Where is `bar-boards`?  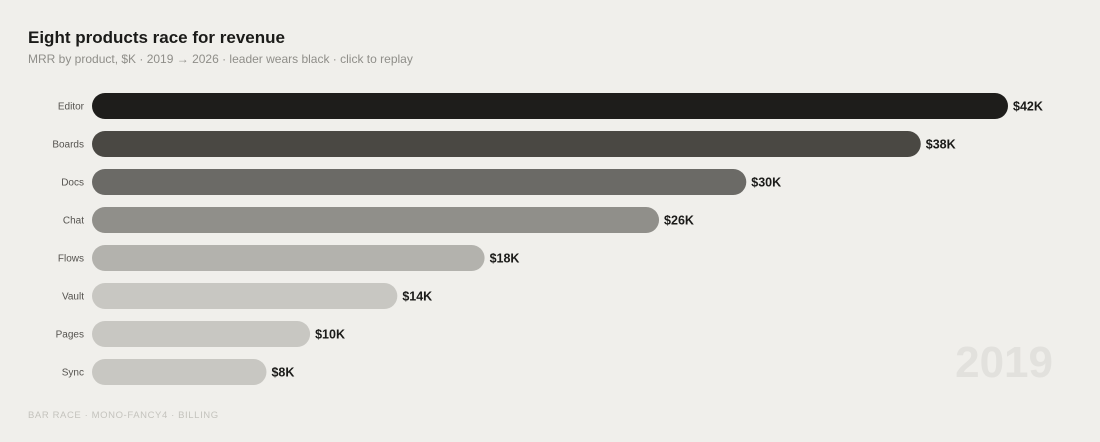 bar-boards is located at coordinates (506, 144).